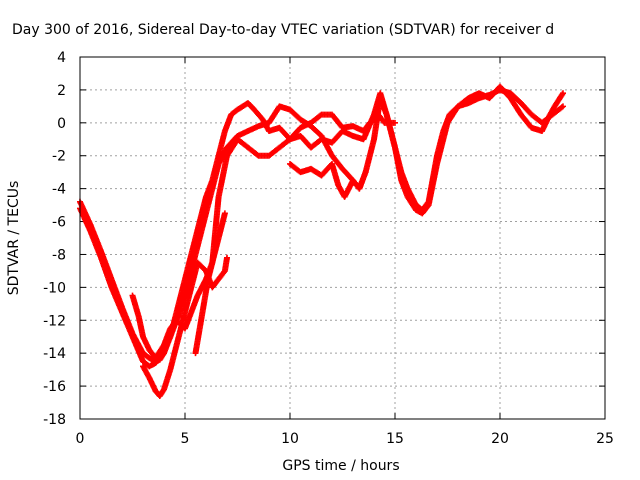  What do you see at coordinates (340, 466) in the screenshot?
I see `x-axis-title: GPS time / hours` at bounding box center [340, 466].